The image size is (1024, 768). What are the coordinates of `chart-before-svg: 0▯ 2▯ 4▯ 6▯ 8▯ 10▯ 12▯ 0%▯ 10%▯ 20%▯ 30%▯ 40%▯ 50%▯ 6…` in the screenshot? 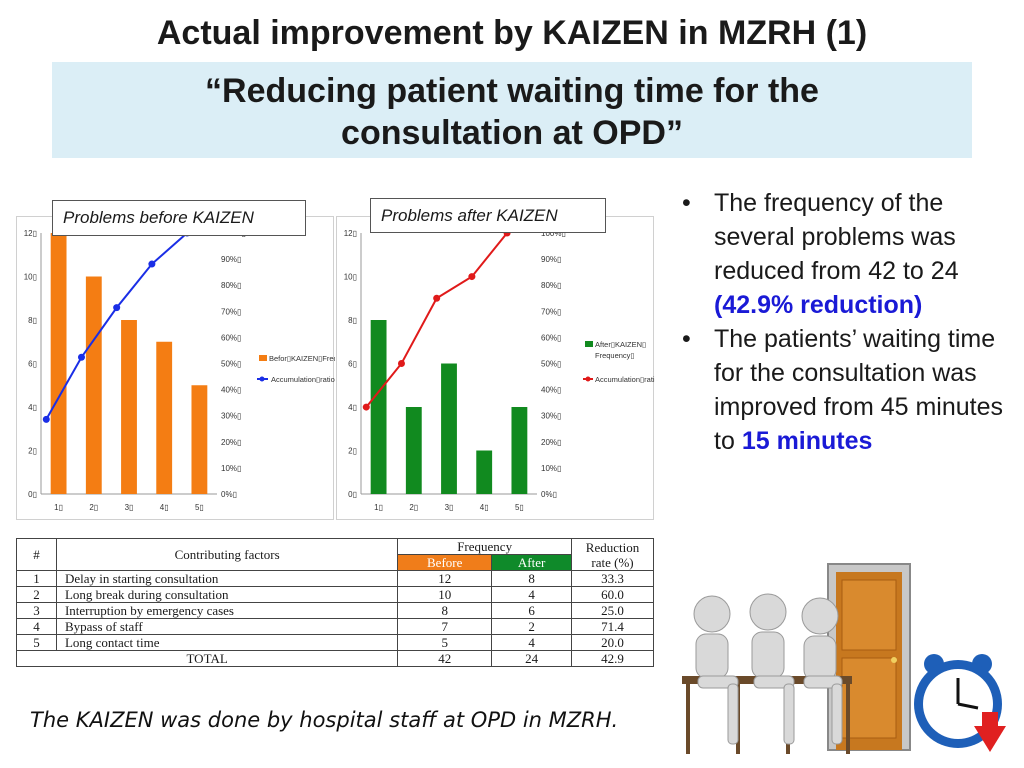 It's located at (179, 370).